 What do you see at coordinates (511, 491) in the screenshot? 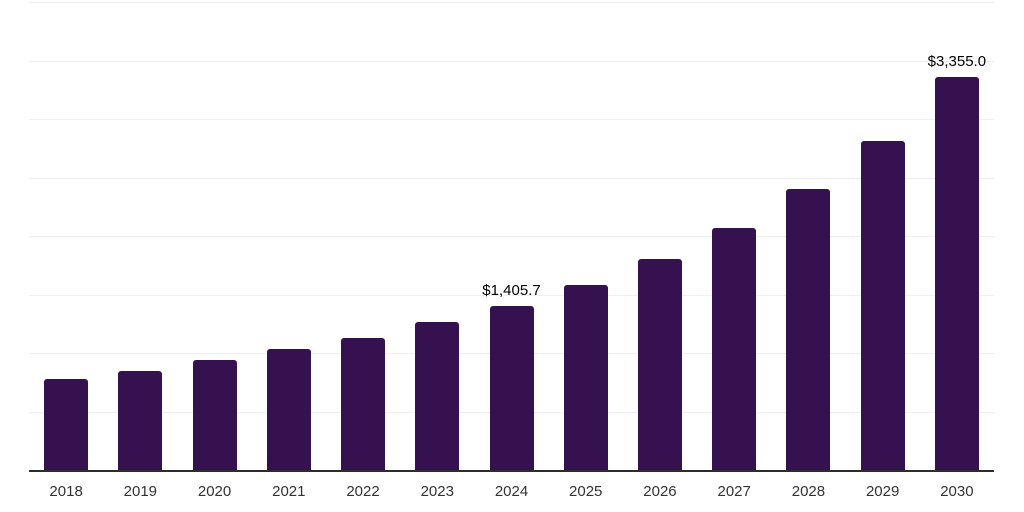
I see `x-tick-label-2024: 2024` at bounding box center [511, 491].